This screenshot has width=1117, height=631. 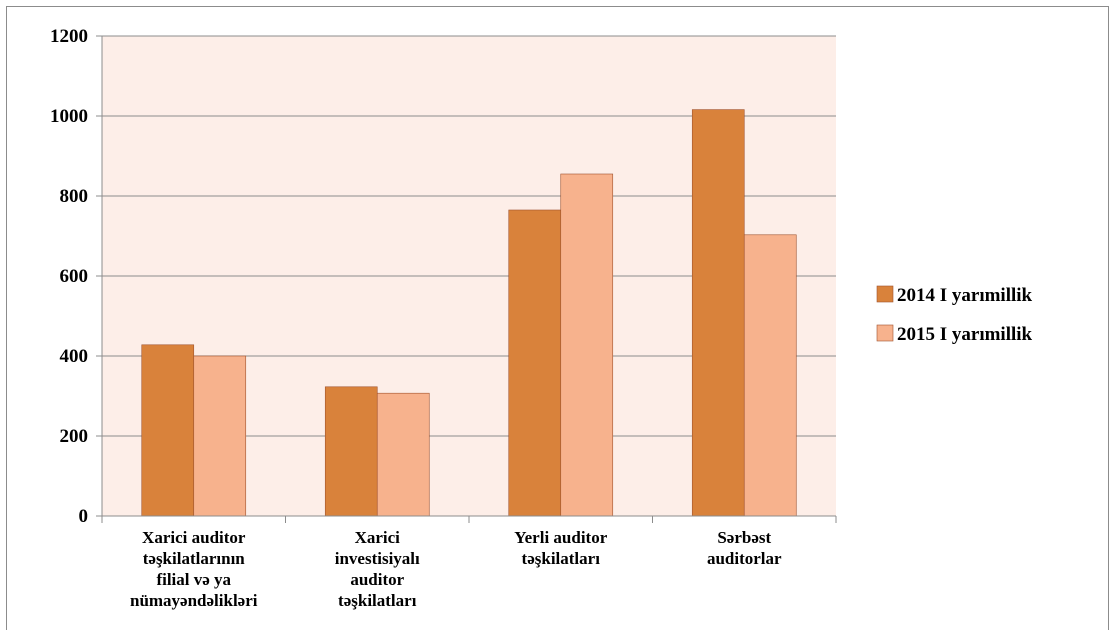 I want to click on x-category-label-line: Sərbəst, so click(x=744, y=537).